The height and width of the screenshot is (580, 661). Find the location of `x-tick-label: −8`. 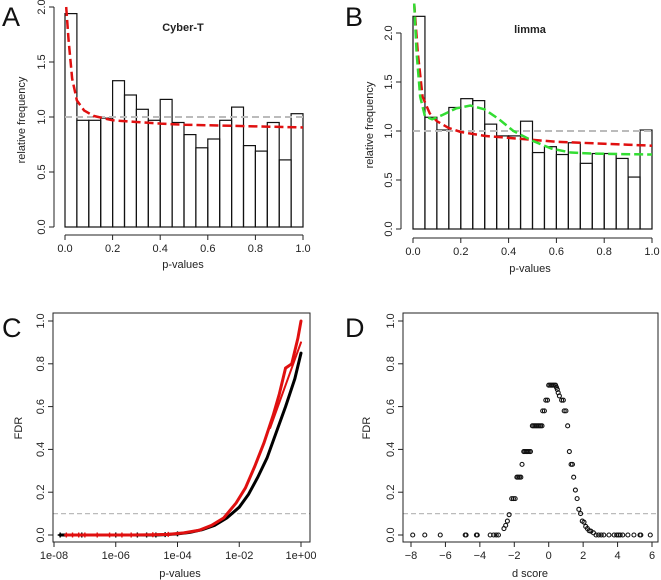

x-tick-label: −8 is located at coordinates (411, 556).